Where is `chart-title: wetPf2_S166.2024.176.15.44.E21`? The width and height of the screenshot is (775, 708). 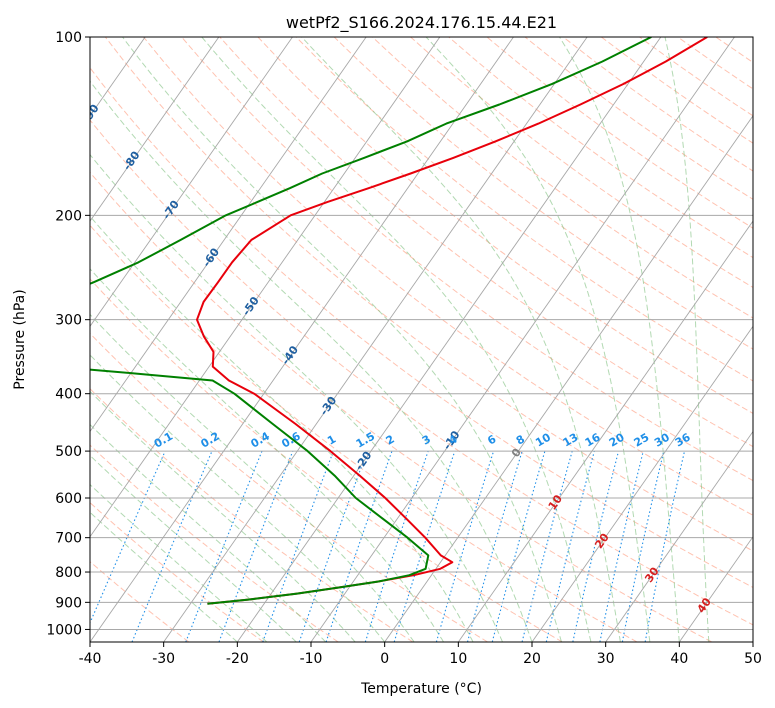
chart-title: wetPf2_S166.2024.176.15.44.E21 is located at coordinates (421, 23).